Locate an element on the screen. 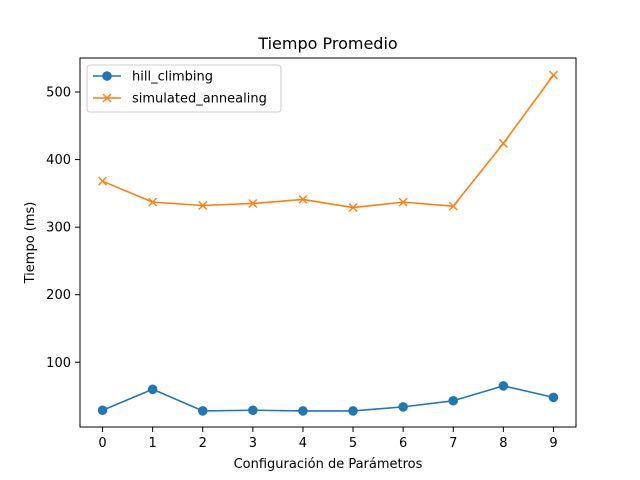 The height and width of the screenshot is (480, 640). series-line-hill-climbing is located at coordinates (328, 398).